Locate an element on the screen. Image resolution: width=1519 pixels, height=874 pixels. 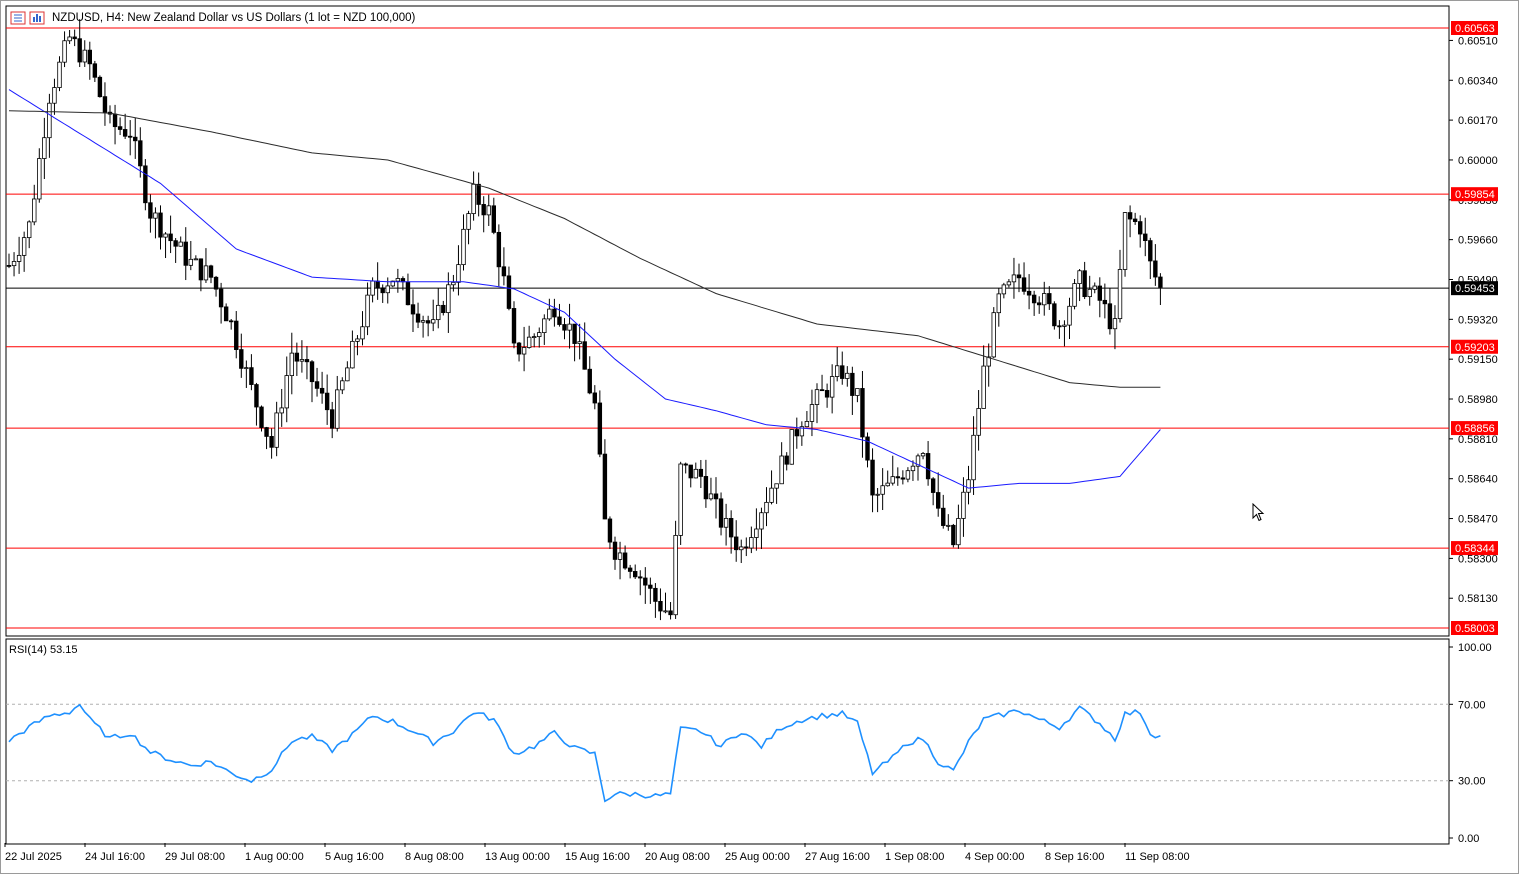
time-axis-label: 24 Jul 16:00 is located at coordinates (115, 857).